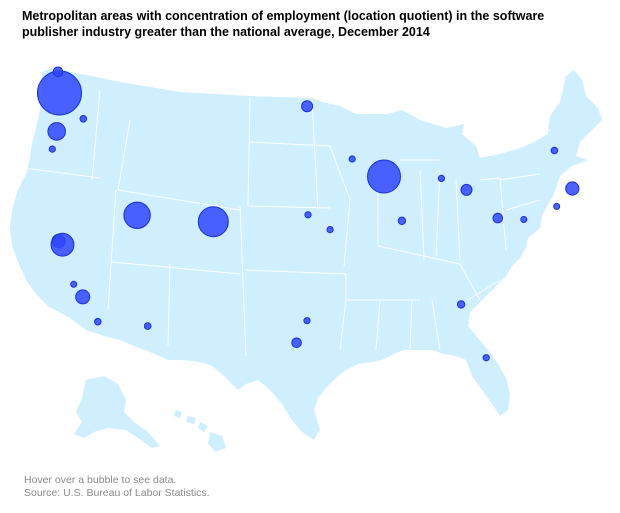 Image resolution: width=620 pixels, height=513 pixels. Describe the element at coordinates (117, 493) in the screenshot. I see `source-note: Source: U.S. Bureau of Labor Statistics.` at that location.